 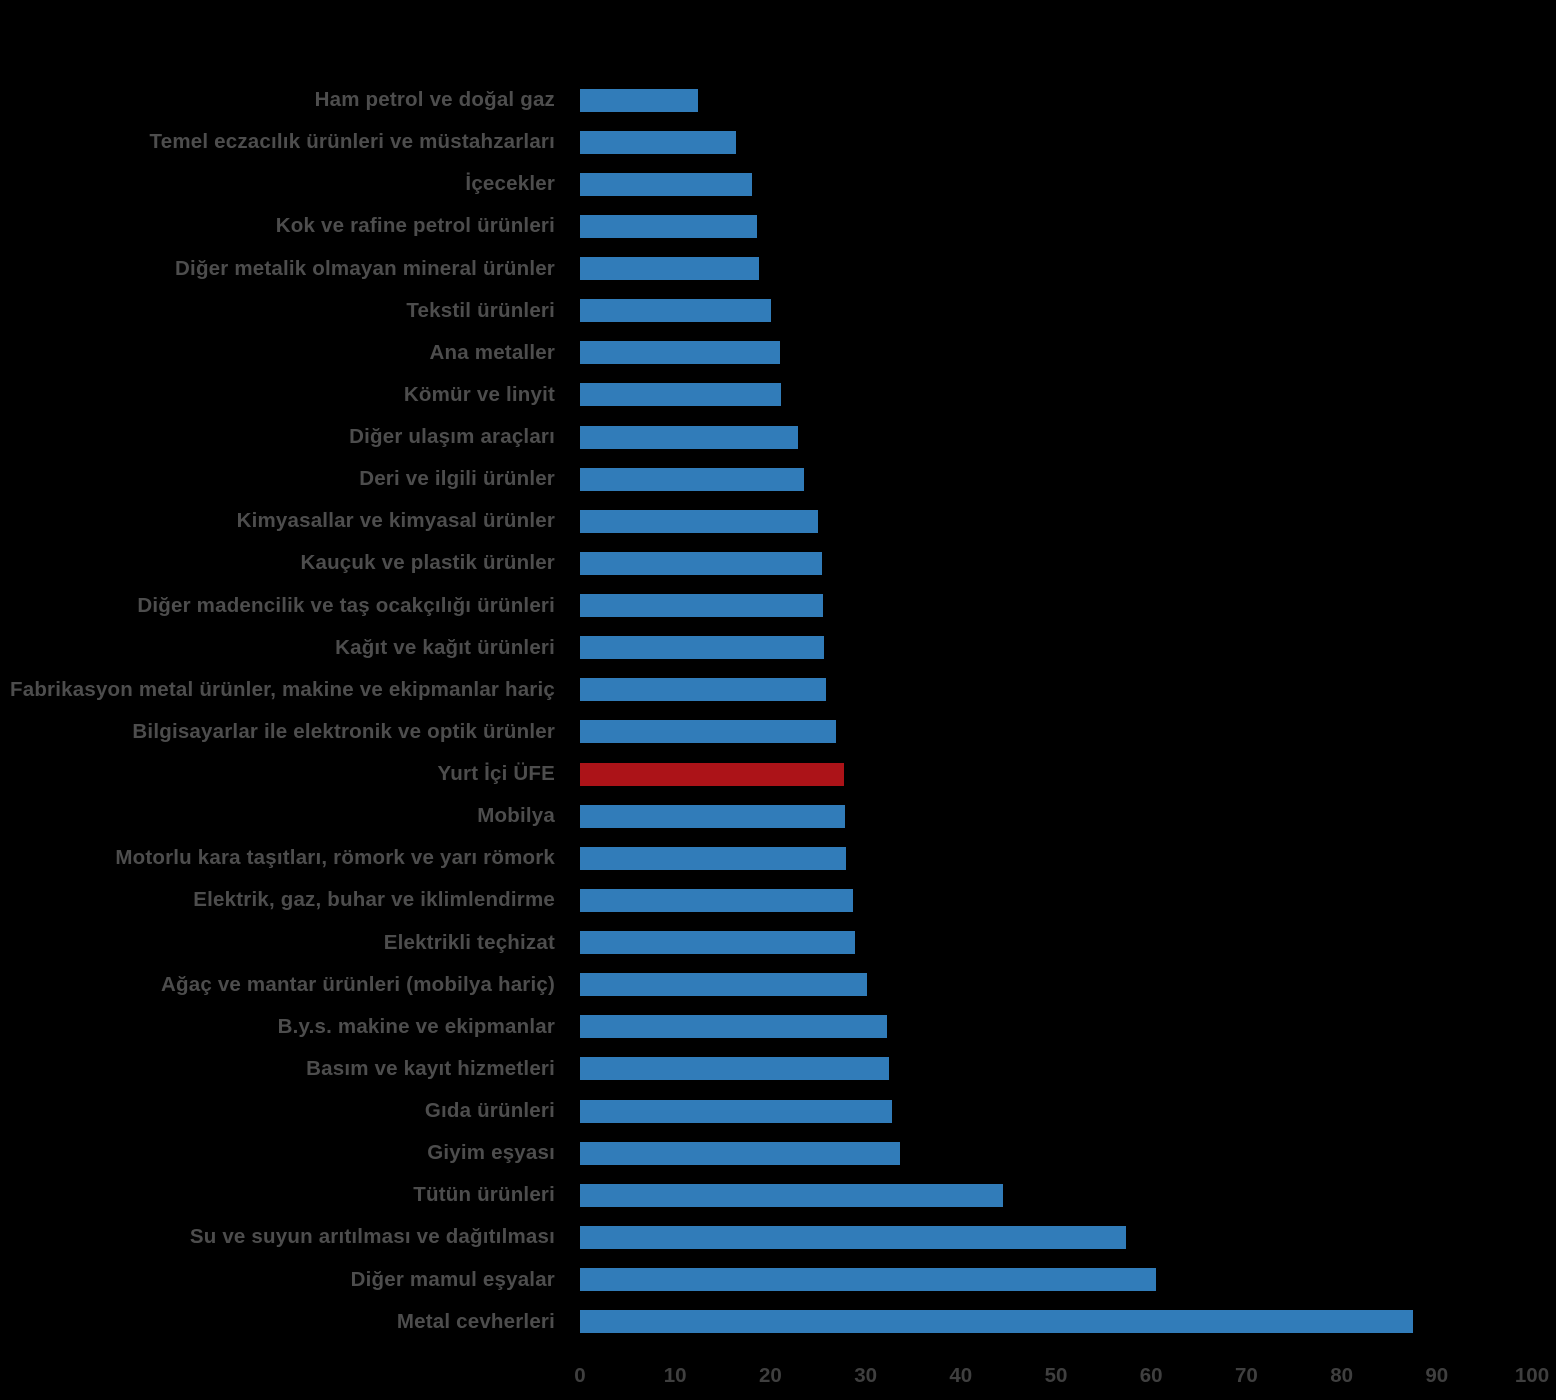 I want to click on category-label: Su ve suyun arıtılması ve dağıtılması, so click(x=372, y=1237).